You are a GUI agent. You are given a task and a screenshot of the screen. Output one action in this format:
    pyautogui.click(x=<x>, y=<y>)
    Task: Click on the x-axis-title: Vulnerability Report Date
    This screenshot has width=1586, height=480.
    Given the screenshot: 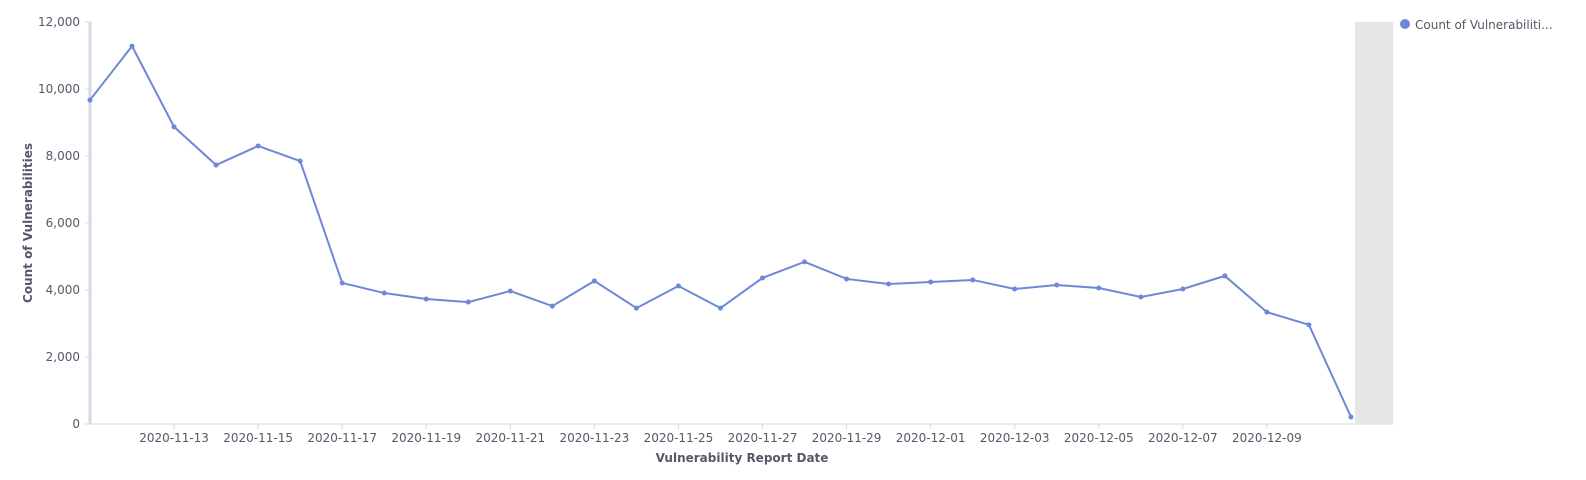 What is the action you would take?
    pyautogui.click(x=742, y=458)
    